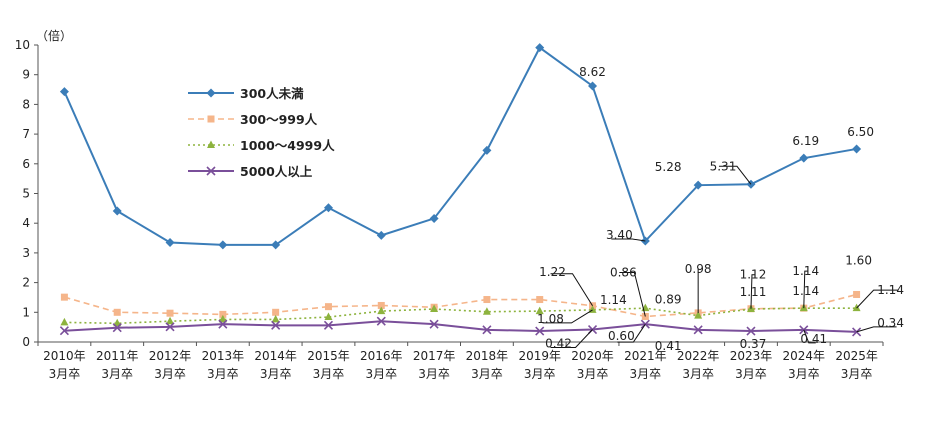 This screenshot has width=931, height=428. Describe the element at coordinates (26, 342) in the screenshot. I see `y-tick-label: 0` at that location.